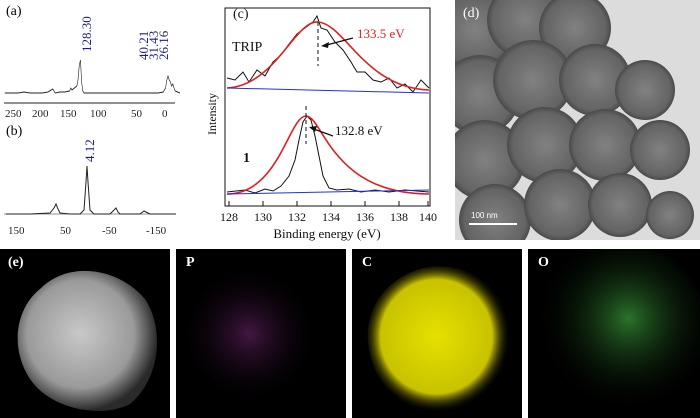 The width and height of the screenshot is (700, 418). What do you see at coordinates (543, 262) in the screenshot?
I see `panel-o-label: O` at bounding box center [543, 262].